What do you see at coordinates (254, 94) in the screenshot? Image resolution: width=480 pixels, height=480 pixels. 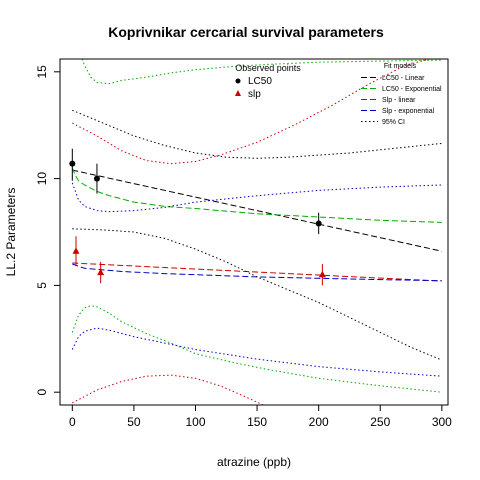 I see `legend-label-slp: slp` at bounding box center [254, 94].